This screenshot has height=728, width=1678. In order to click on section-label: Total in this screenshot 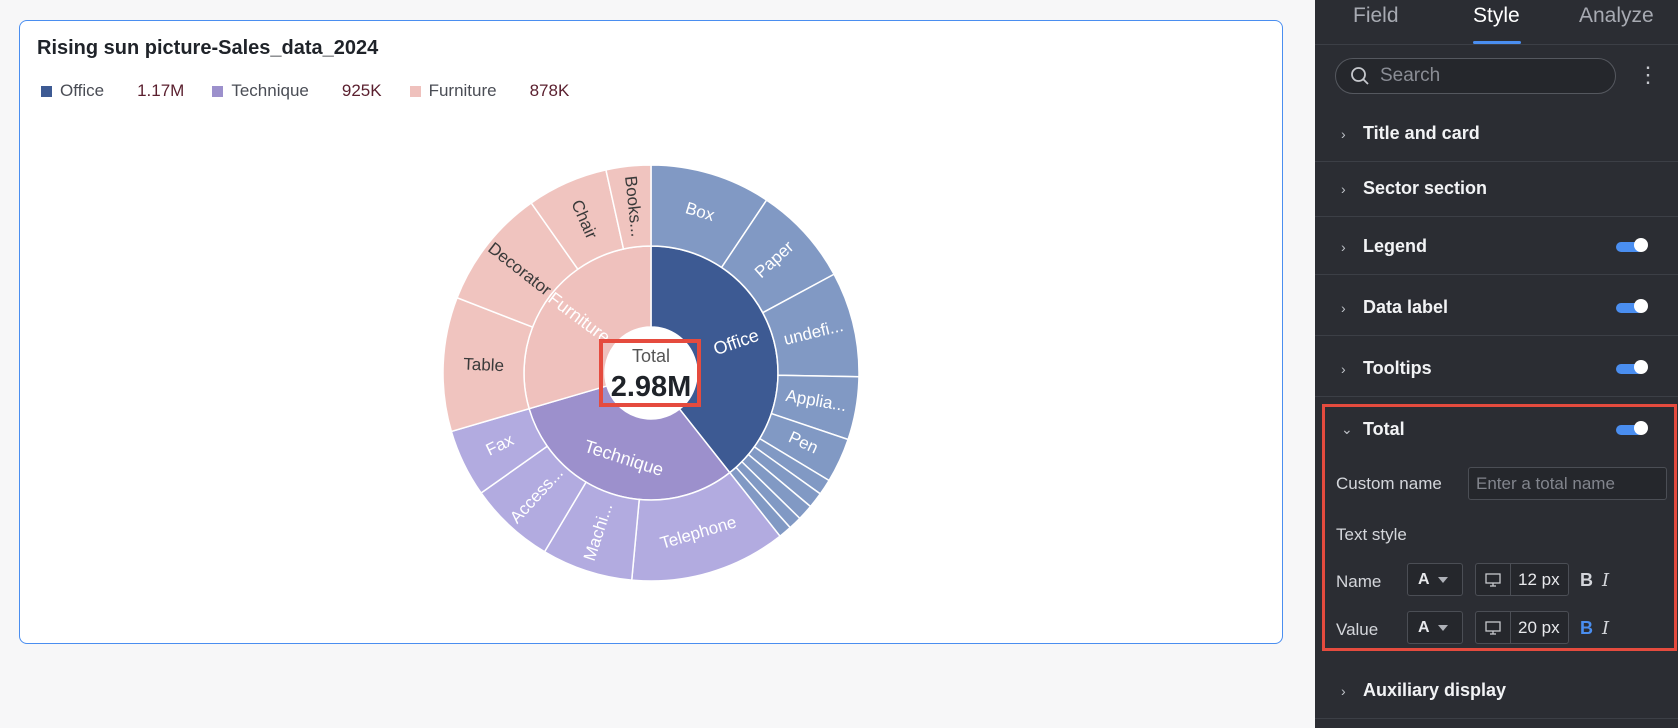, I will do `click(1384, 429)`.